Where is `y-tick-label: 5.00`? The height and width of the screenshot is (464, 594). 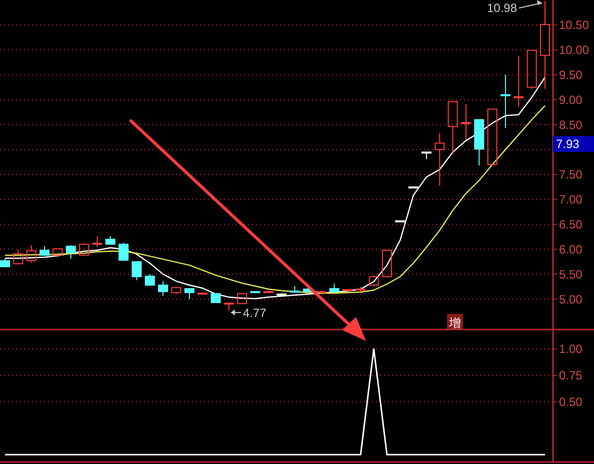
y-tick-label: 5.00 is located at coordinates (571, 299).